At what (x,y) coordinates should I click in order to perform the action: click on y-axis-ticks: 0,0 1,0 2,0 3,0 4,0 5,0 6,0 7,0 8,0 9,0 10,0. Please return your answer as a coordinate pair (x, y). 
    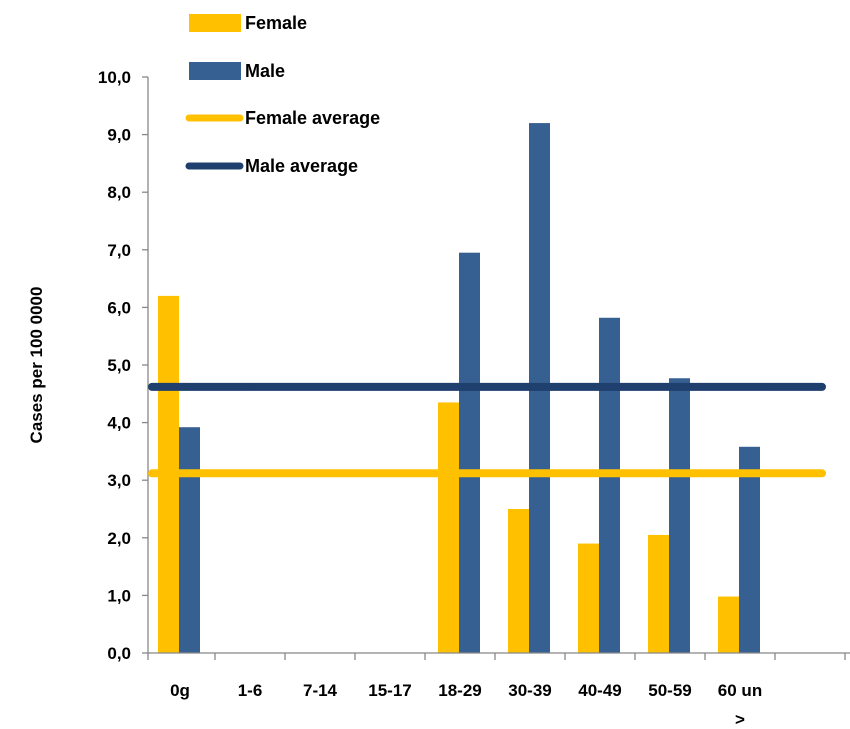
    Looking at the image, I should click on (123, 365).